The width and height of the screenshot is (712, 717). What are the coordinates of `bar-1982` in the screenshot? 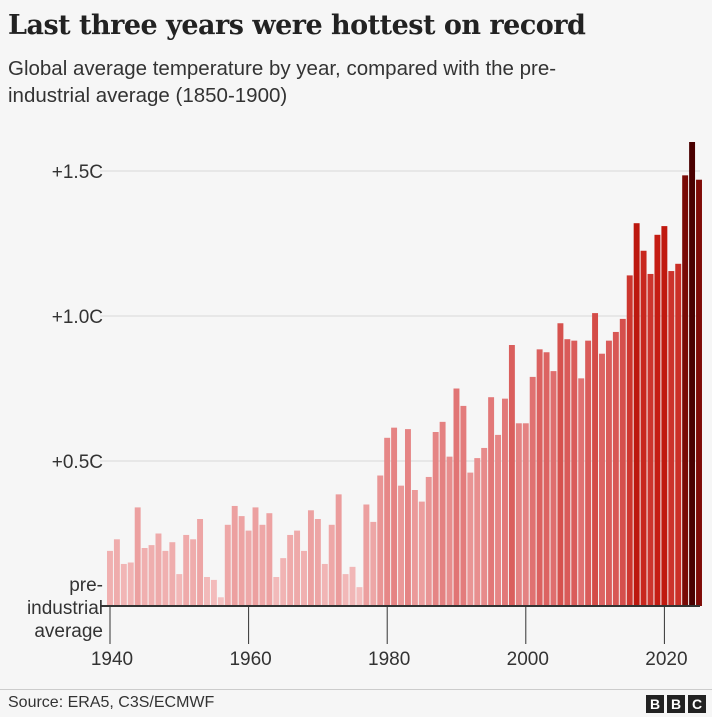 It's located at (401, 545).